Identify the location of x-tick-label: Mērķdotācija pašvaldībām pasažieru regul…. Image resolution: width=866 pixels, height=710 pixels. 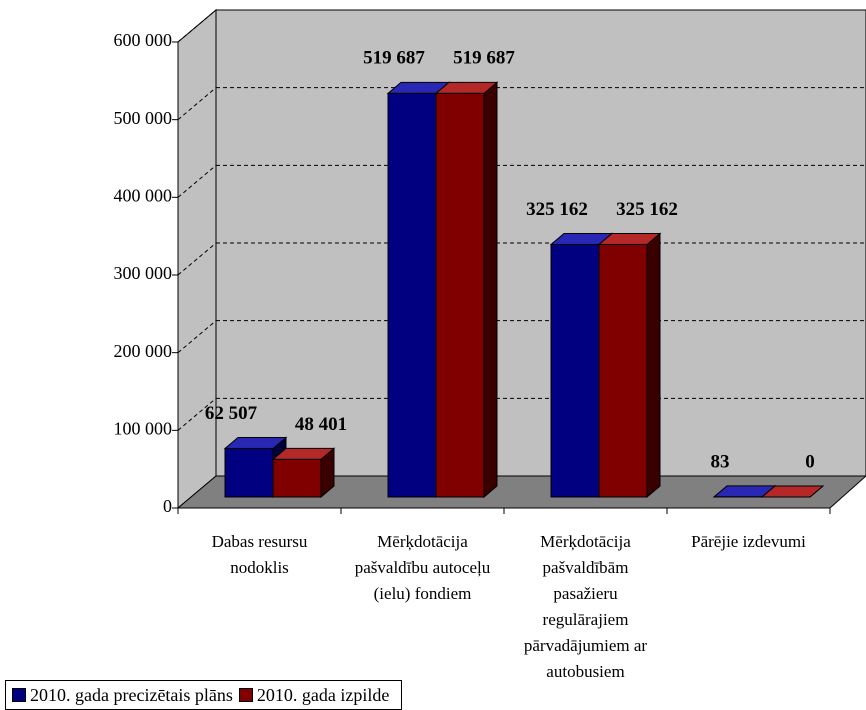
(585, 606).